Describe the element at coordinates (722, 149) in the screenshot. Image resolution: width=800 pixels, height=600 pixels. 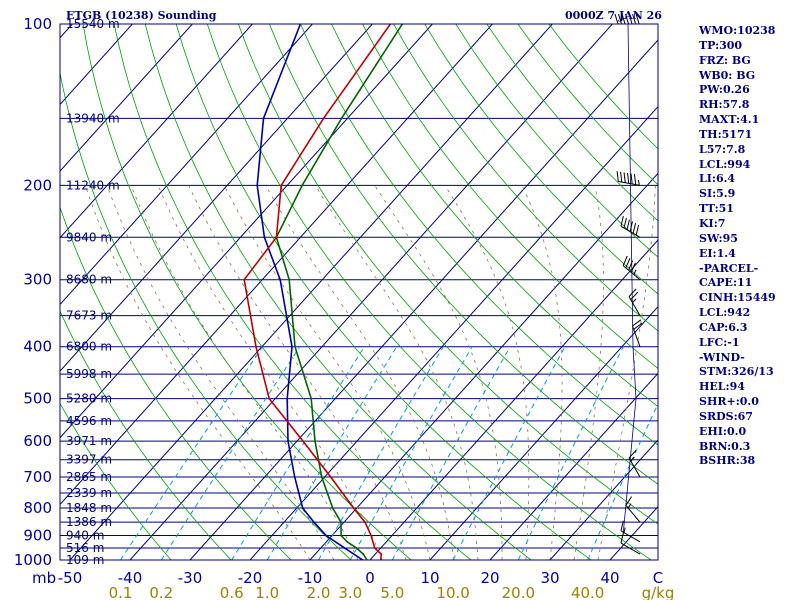
I see `index-item: L57:7.8` at that location.